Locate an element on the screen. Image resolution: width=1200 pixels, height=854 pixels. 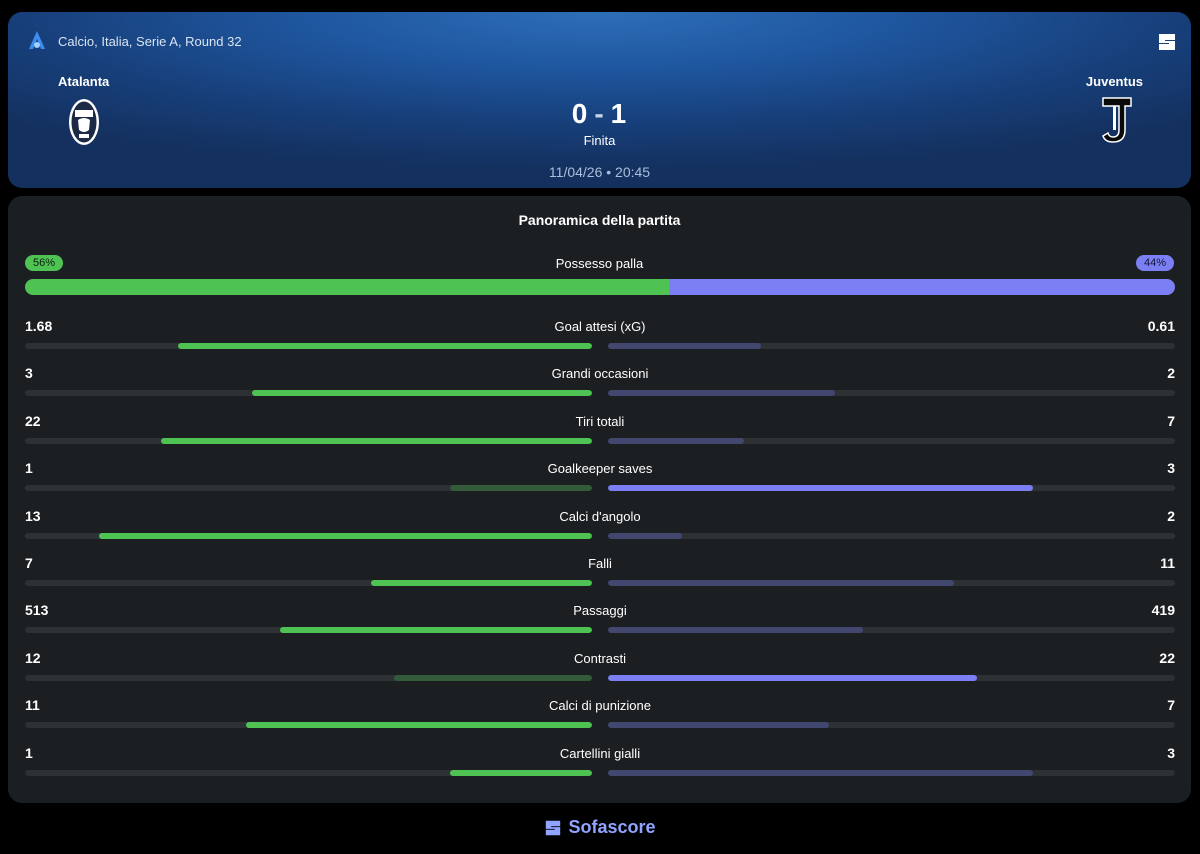
stat-away-value: 22 is located at coordinates (1167, 657).